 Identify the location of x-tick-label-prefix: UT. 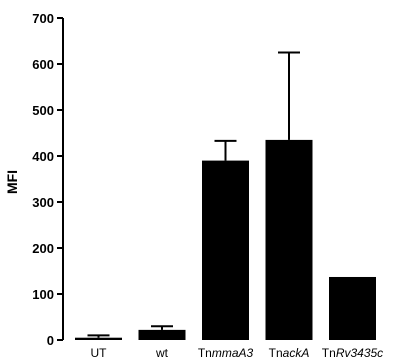
(99, 353).